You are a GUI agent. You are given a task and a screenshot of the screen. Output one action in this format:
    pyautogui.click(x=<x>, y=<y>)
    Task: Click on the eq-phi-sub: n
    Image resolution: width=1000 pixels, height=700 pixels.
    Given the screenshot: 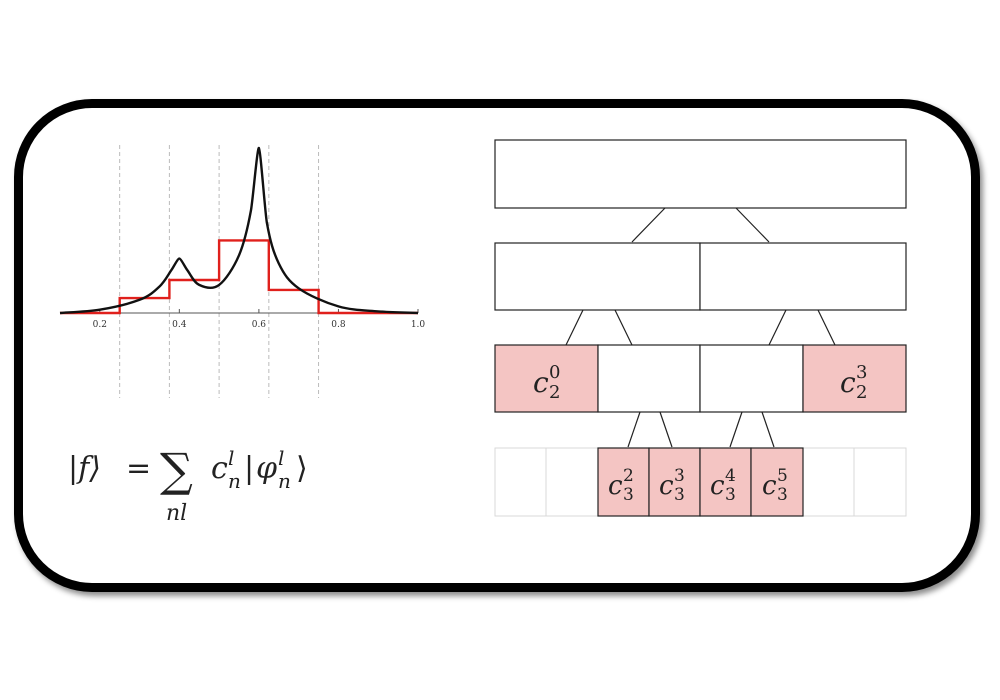 What is the action you would take?
    pyautogui.click(x=284, y=481)
    